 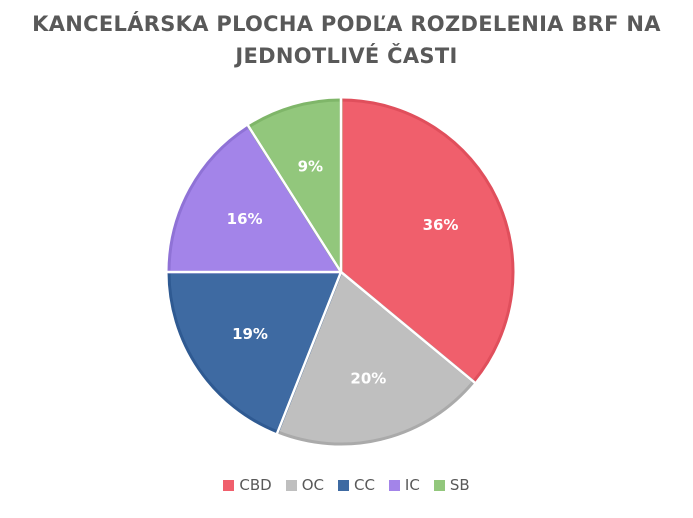 I want to click on slice-label-cc: 19%, so click(x=250, y=334).